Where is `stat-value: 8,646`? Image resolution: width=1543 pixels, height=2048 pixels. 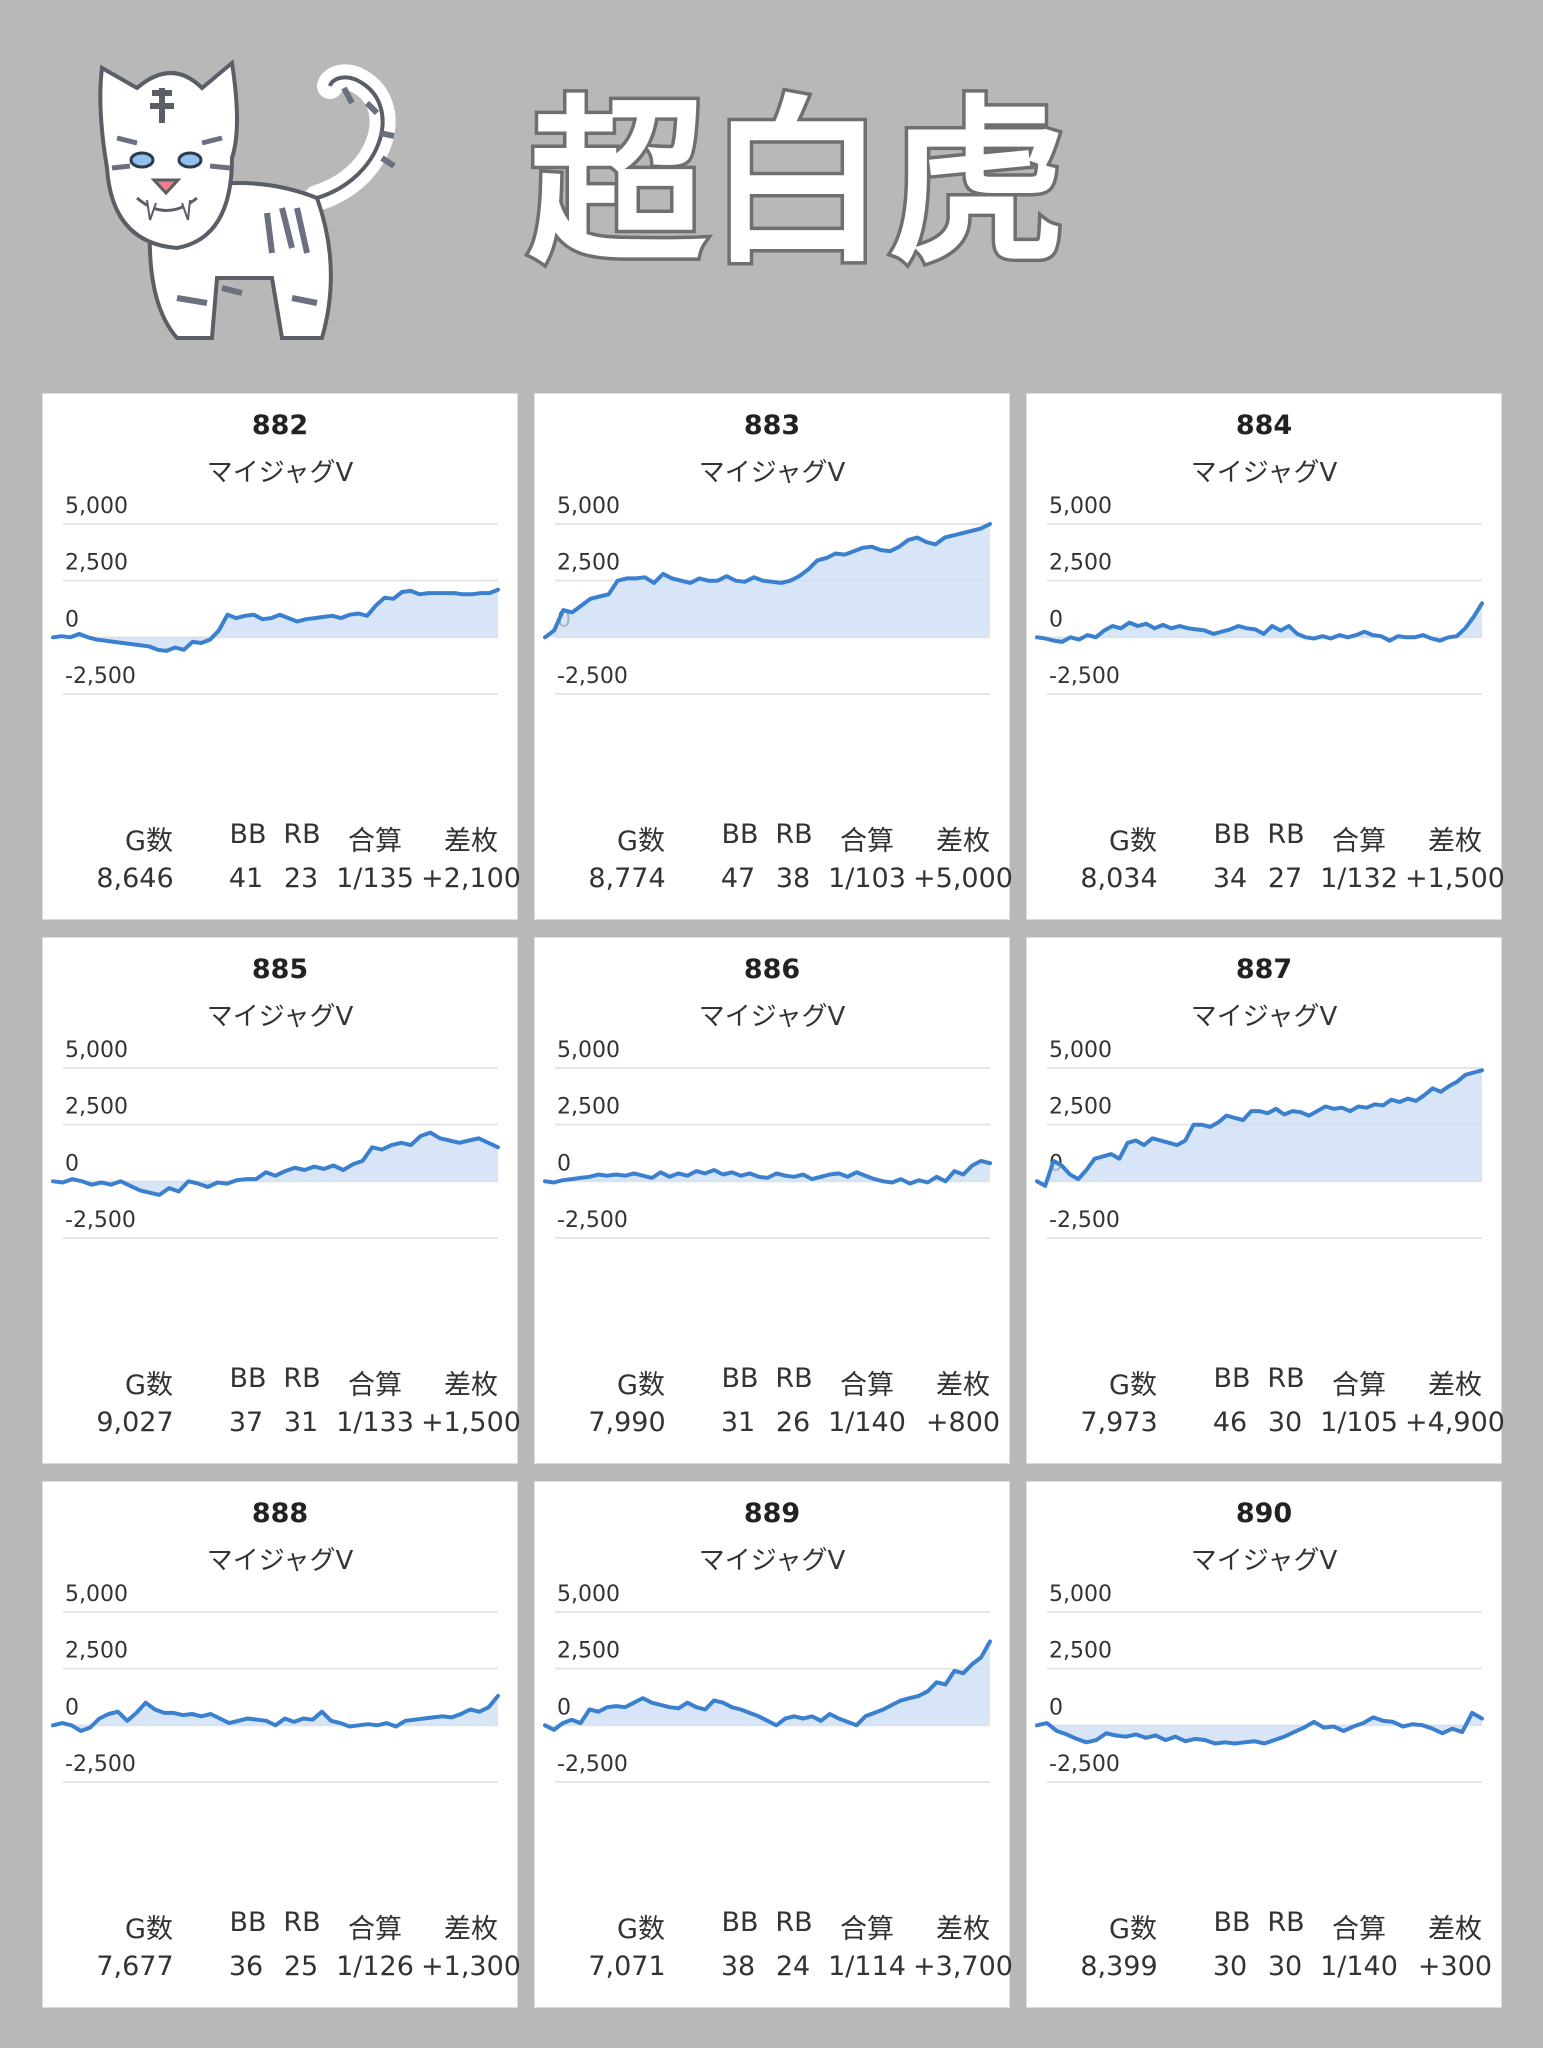 stat-value: 8,646 is located at coordinates (135, 878).